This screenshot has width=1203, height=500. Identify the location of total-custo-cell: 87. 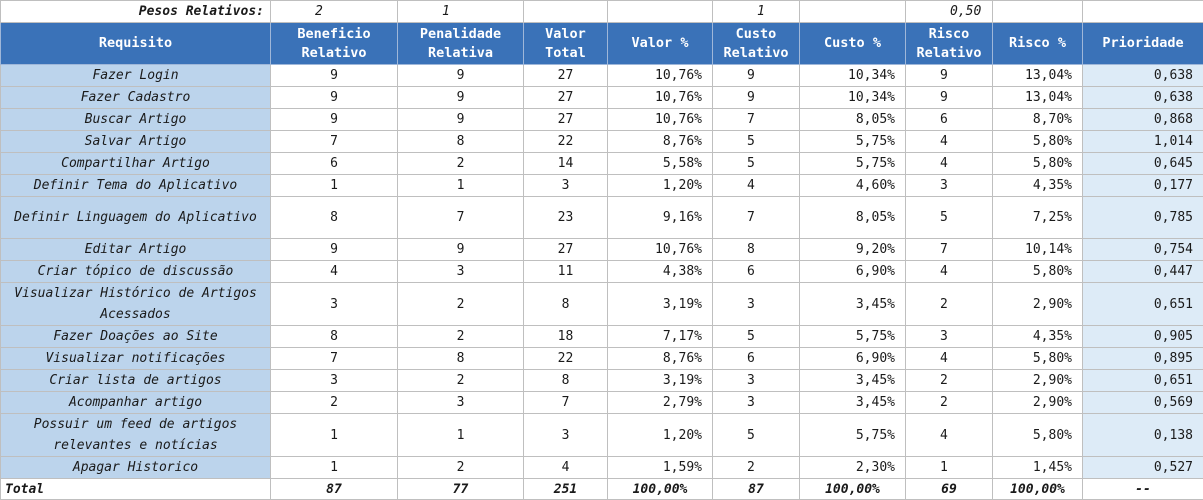
(756, 489).